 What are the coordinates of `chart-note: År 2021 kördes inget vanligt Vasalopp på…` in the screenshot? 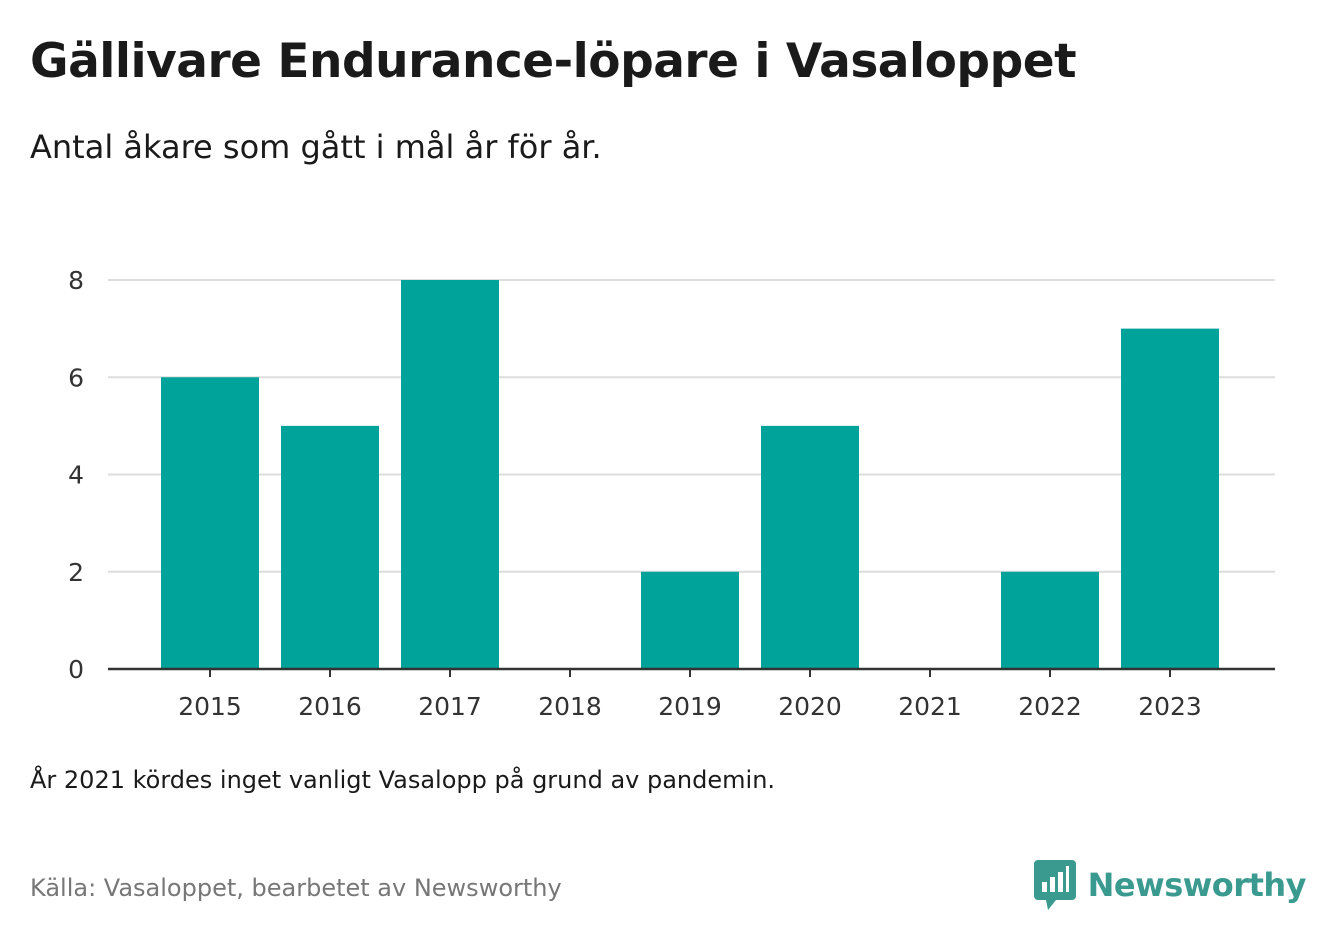 It's located at (403, 780).